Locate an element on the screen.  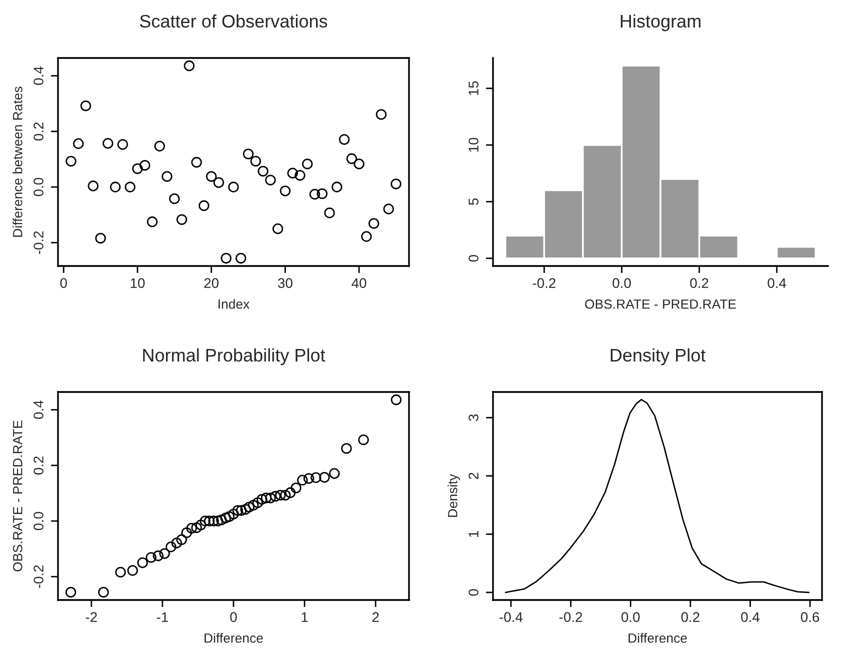
x-tick-label: -2 is located at coordinates (91, 617).